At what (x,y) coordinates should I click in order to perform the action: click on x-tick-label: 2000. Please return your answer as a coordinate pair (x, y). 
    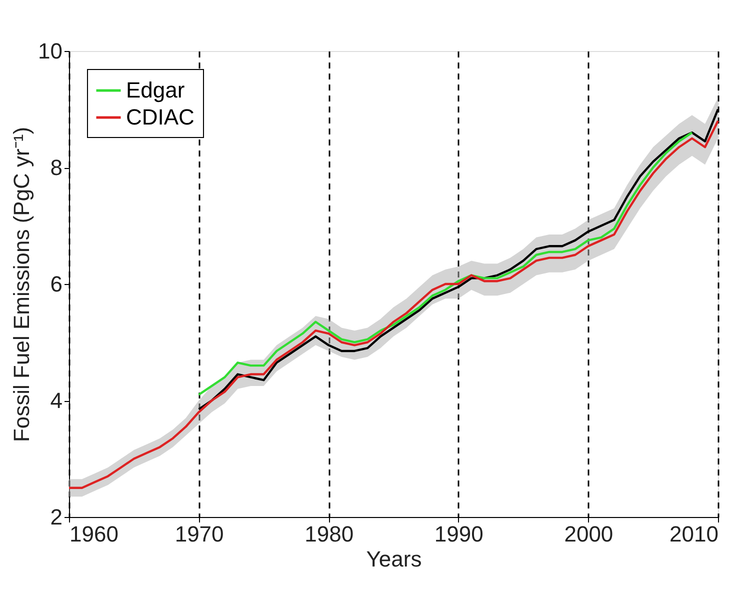
    Looking at the image, I should click on (589, 534).